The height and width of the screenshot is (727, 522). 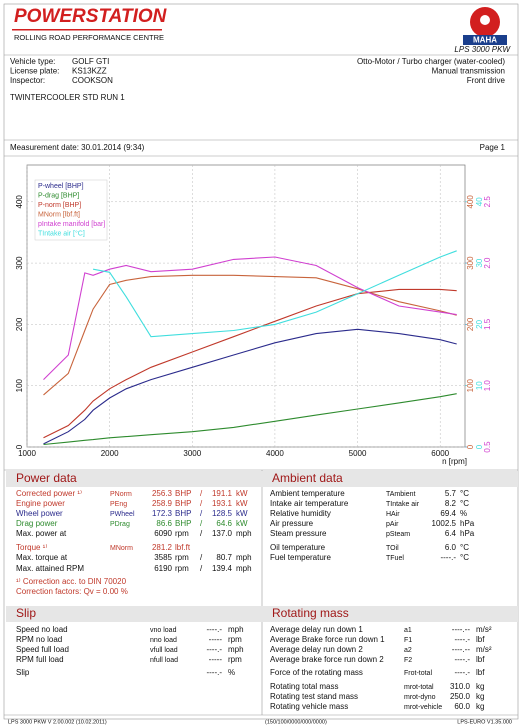 I want to click on tagline: ROLLING ROAD PERFORMANCE CENTRE, so click(x=89, y=37).